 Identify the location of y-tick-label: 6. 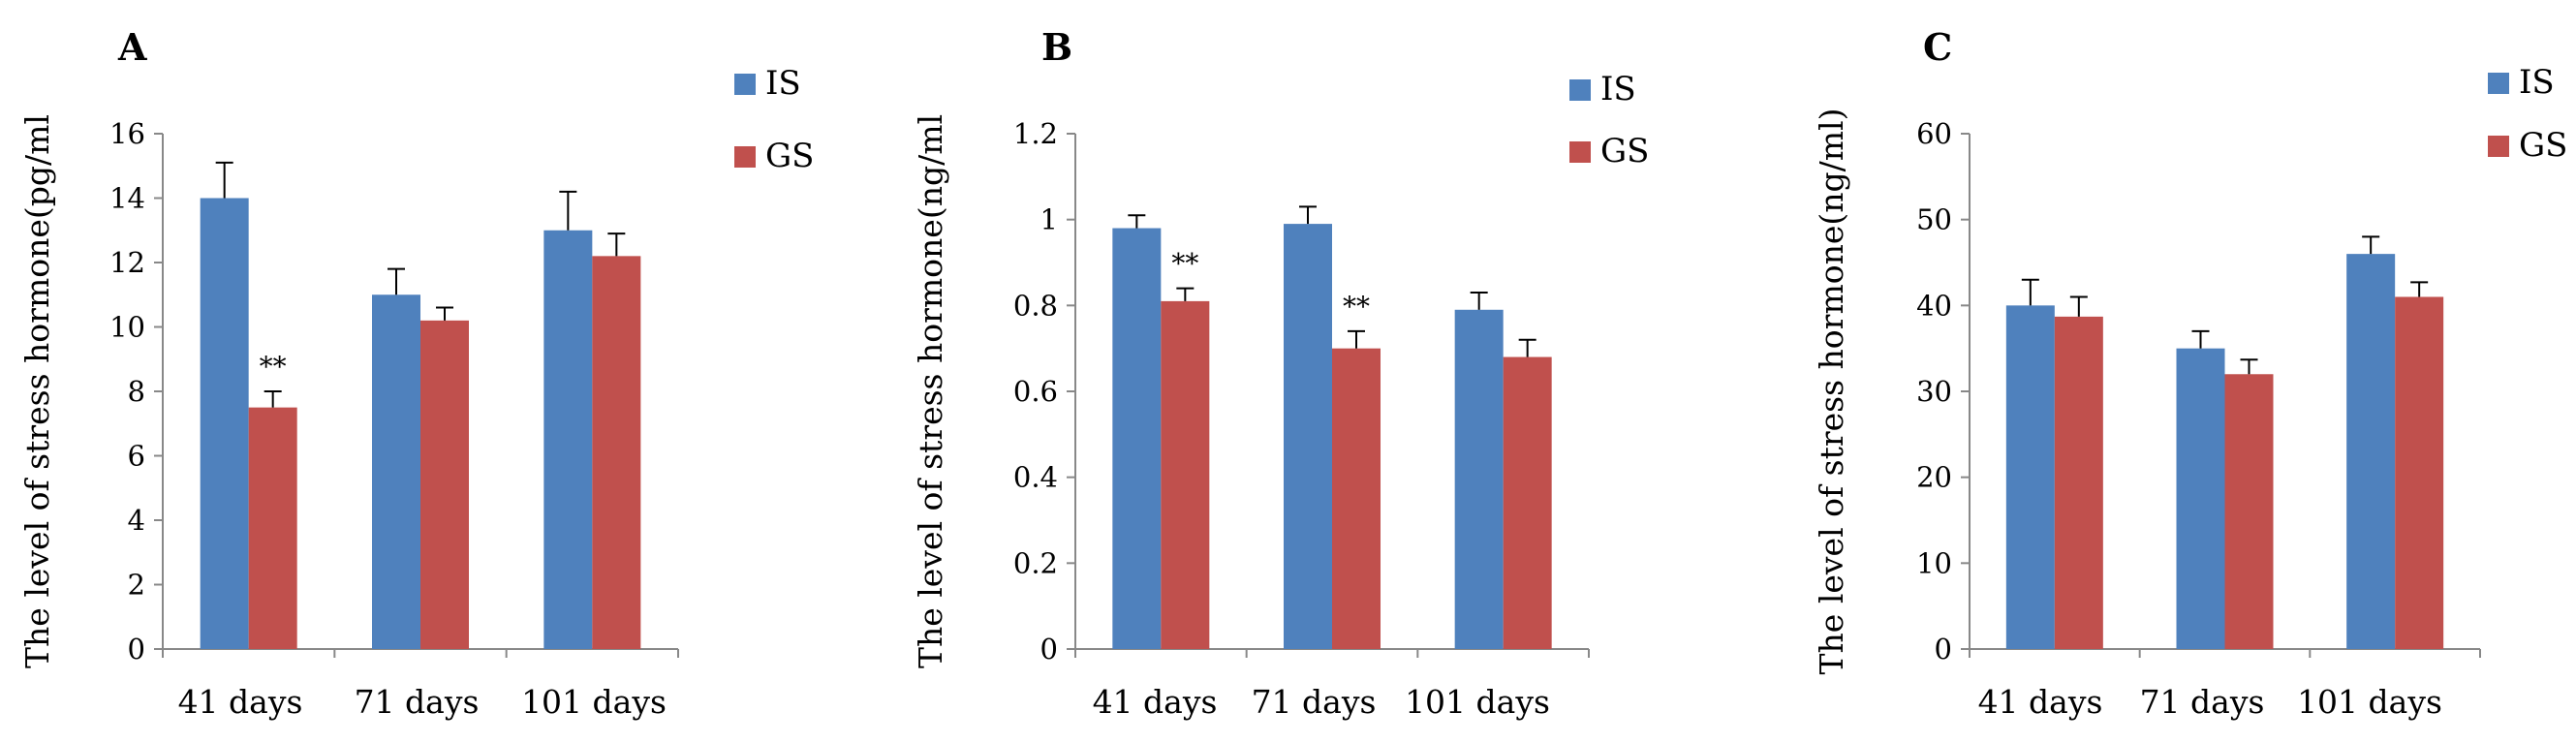
(136, 457).